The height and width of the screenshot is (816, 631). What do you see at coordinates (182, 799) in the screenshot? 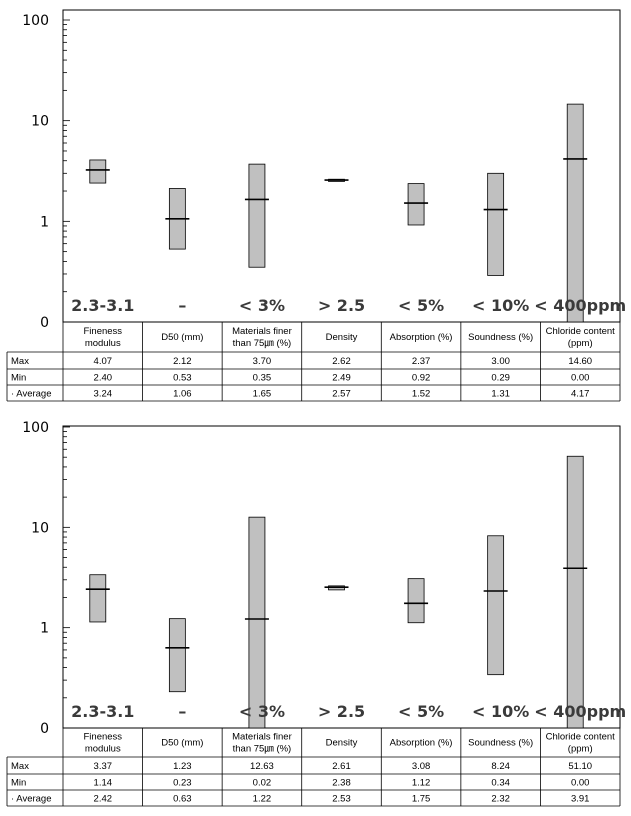
I see `table-cell: 0.63` at bounding box center [182, 799].